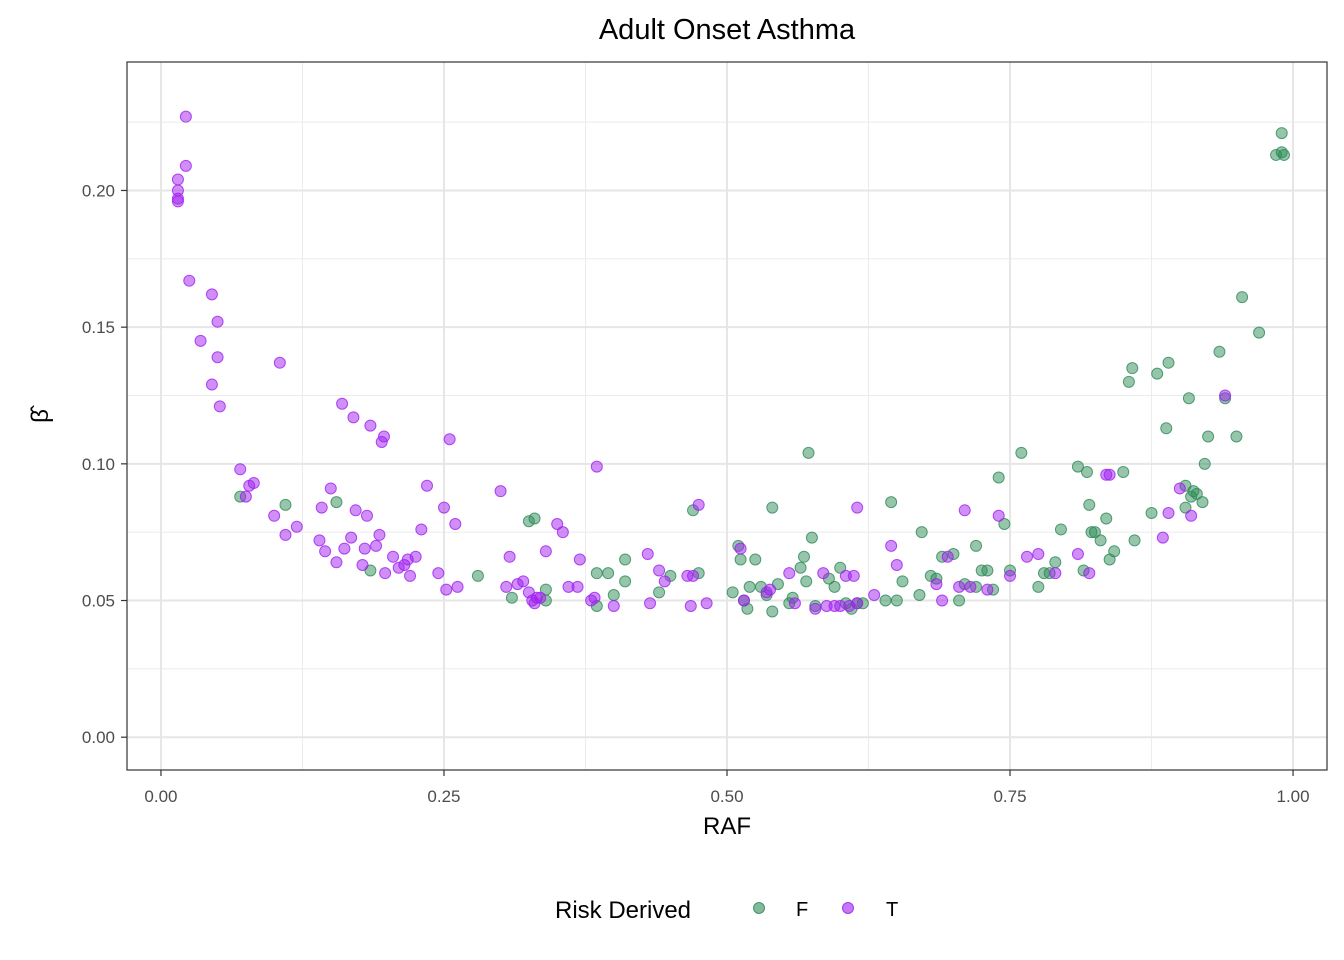 This screenshot has height=960, width=1344. What do you see at coordinates (759, 908) in the screenshot?
I see `legend-key-f` at bounding box center [759, 908].